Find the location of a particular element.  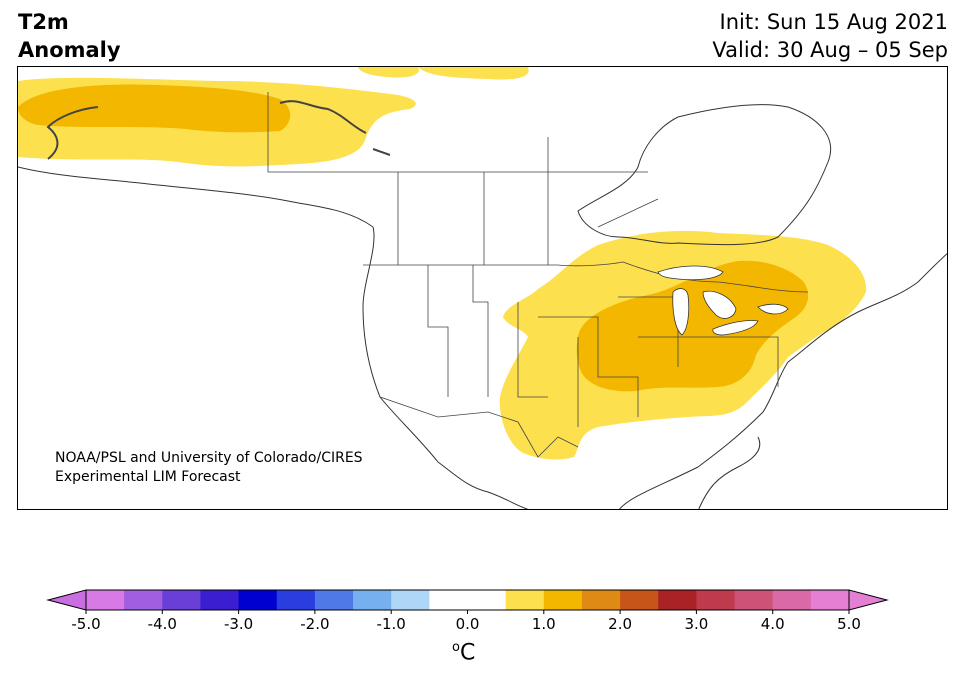

credit-line2: Experimental LIM Forecast is located at coordinates (148, 477).